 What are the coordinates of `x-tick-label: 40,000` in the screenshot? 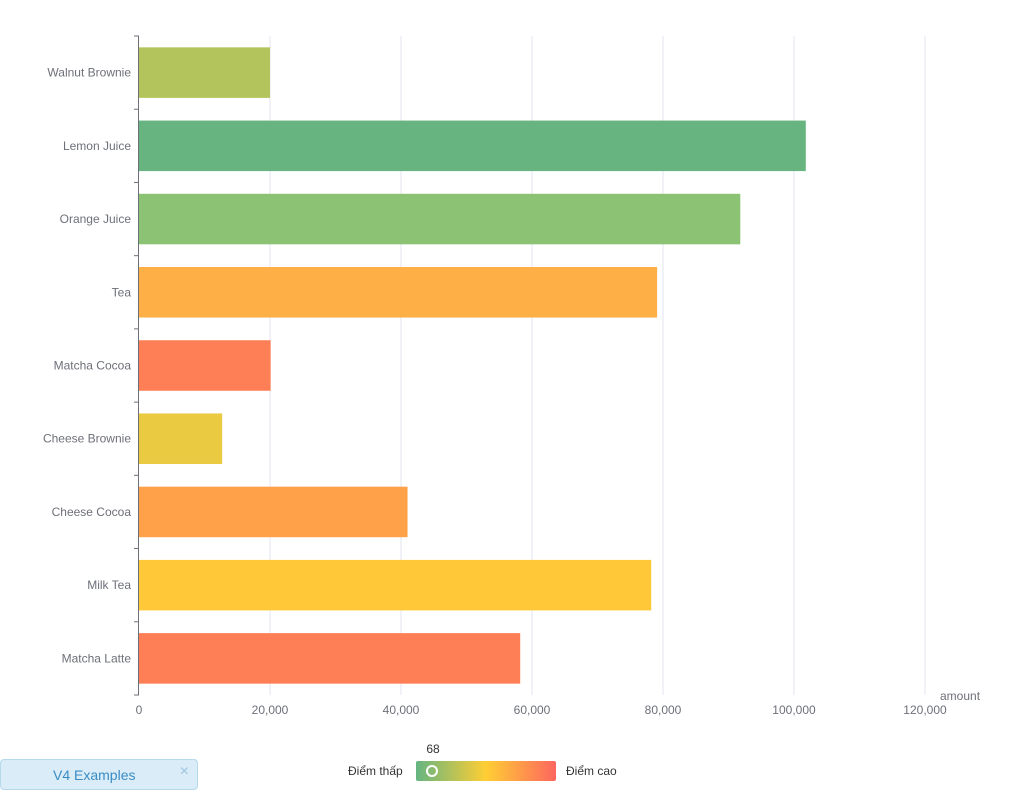 It's located at (401, 710).